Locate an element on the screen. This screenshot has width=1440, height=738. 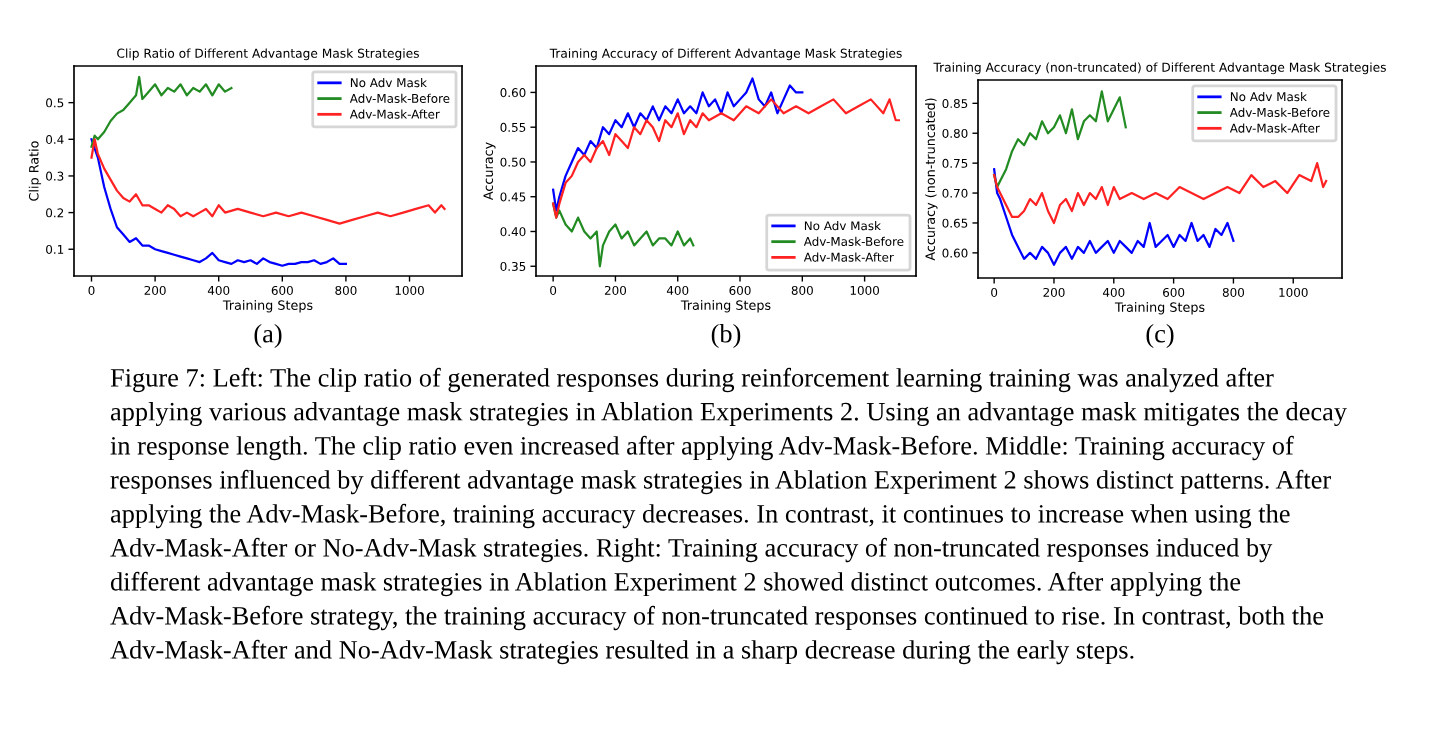
text: (a) is located at coordinates (268, 336).